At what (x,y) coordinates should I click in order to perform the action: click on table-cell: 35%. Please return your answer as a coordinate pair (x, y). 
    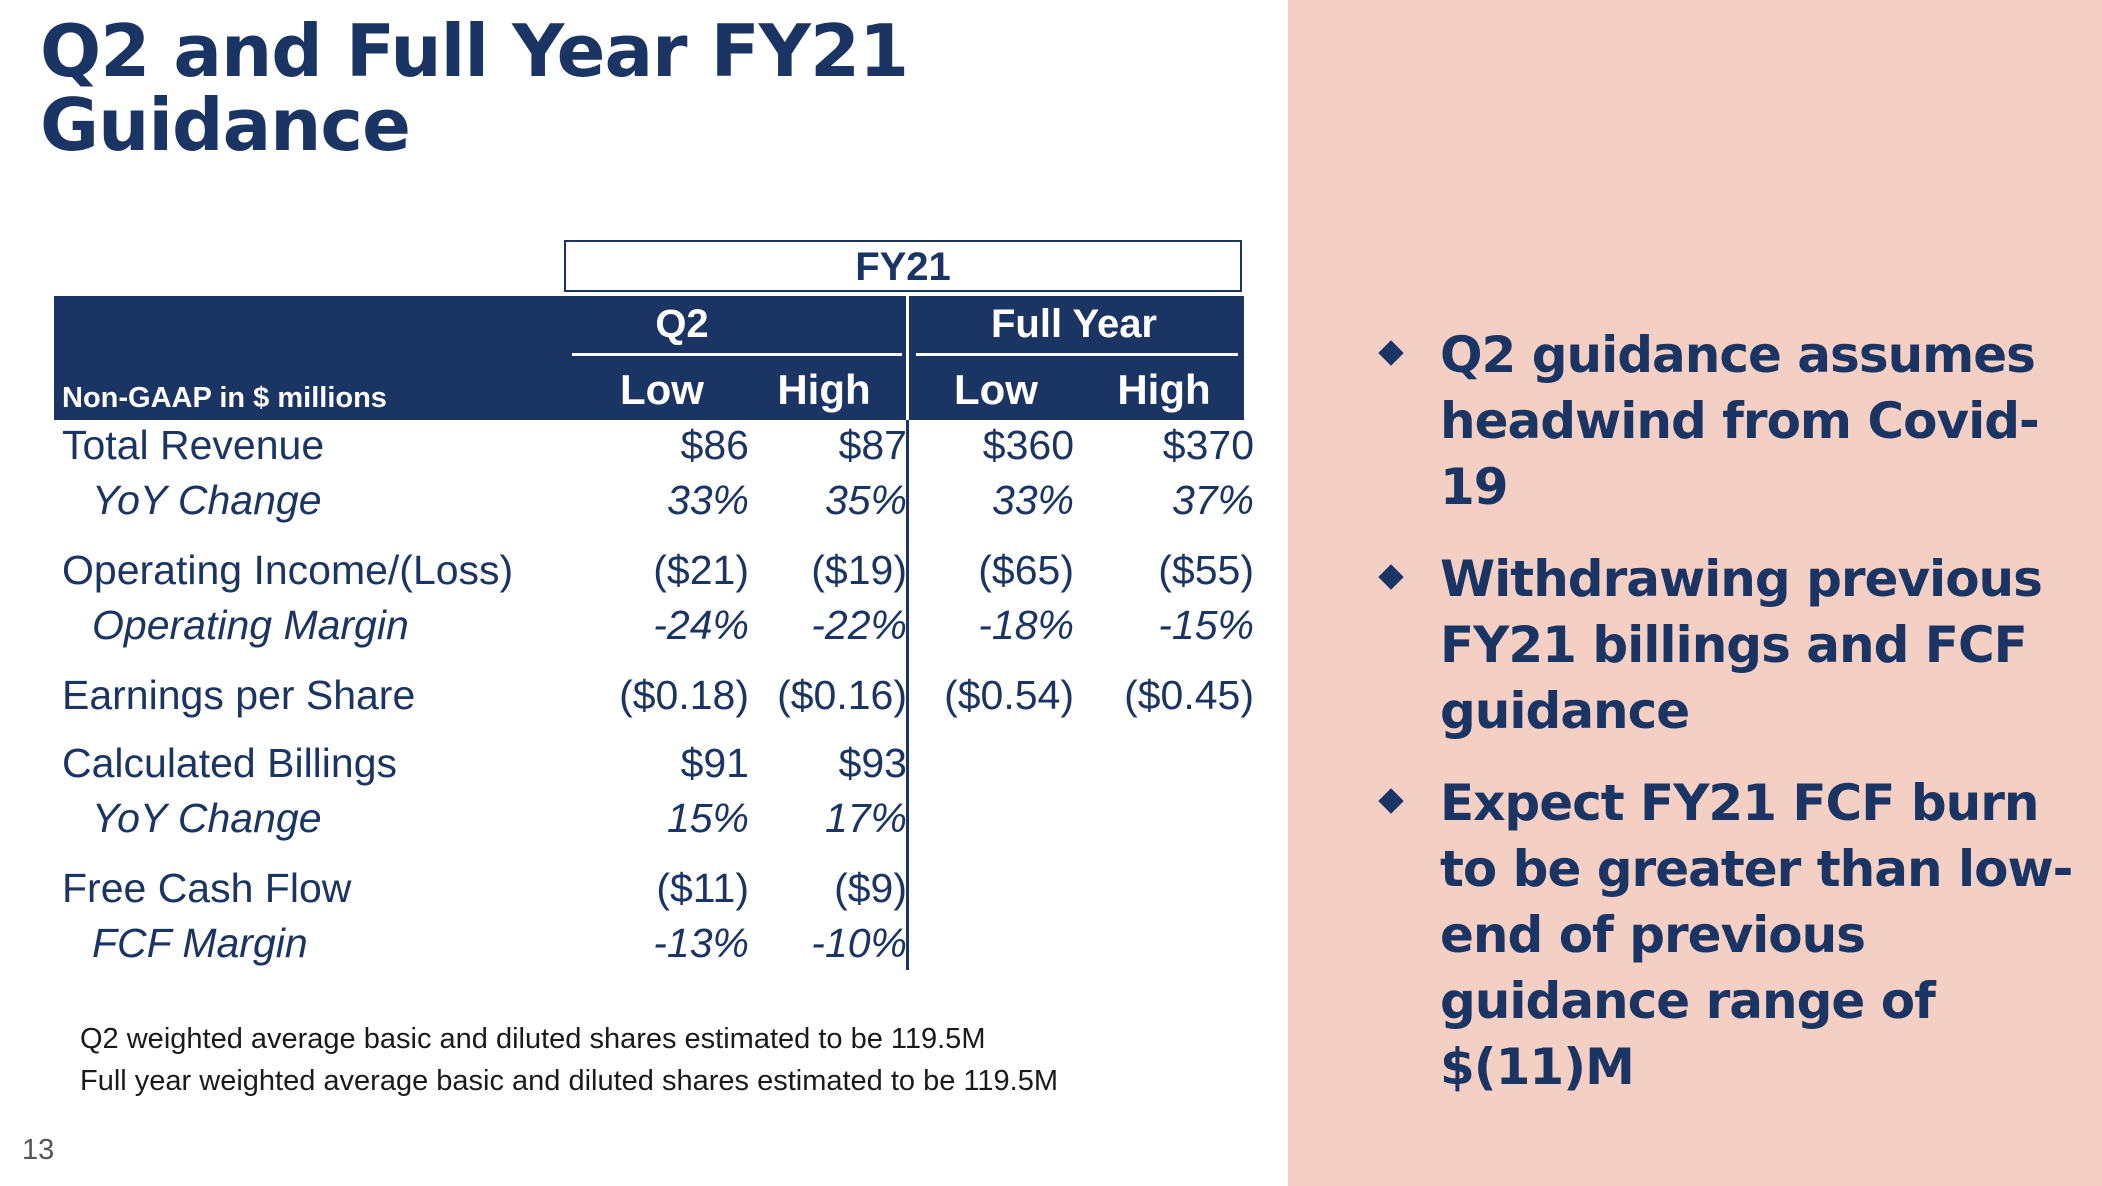
    Looking at the image, I should click on (865, 500).